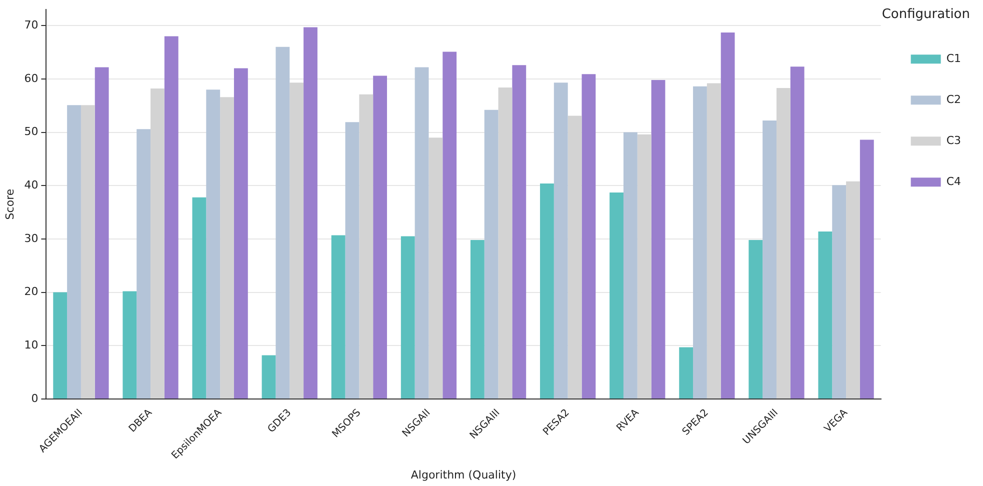 The image size is (983, 486). Describe the element at coordinates (34, 398) in the screenshot. I see `y-tick-label: 0` at that location.